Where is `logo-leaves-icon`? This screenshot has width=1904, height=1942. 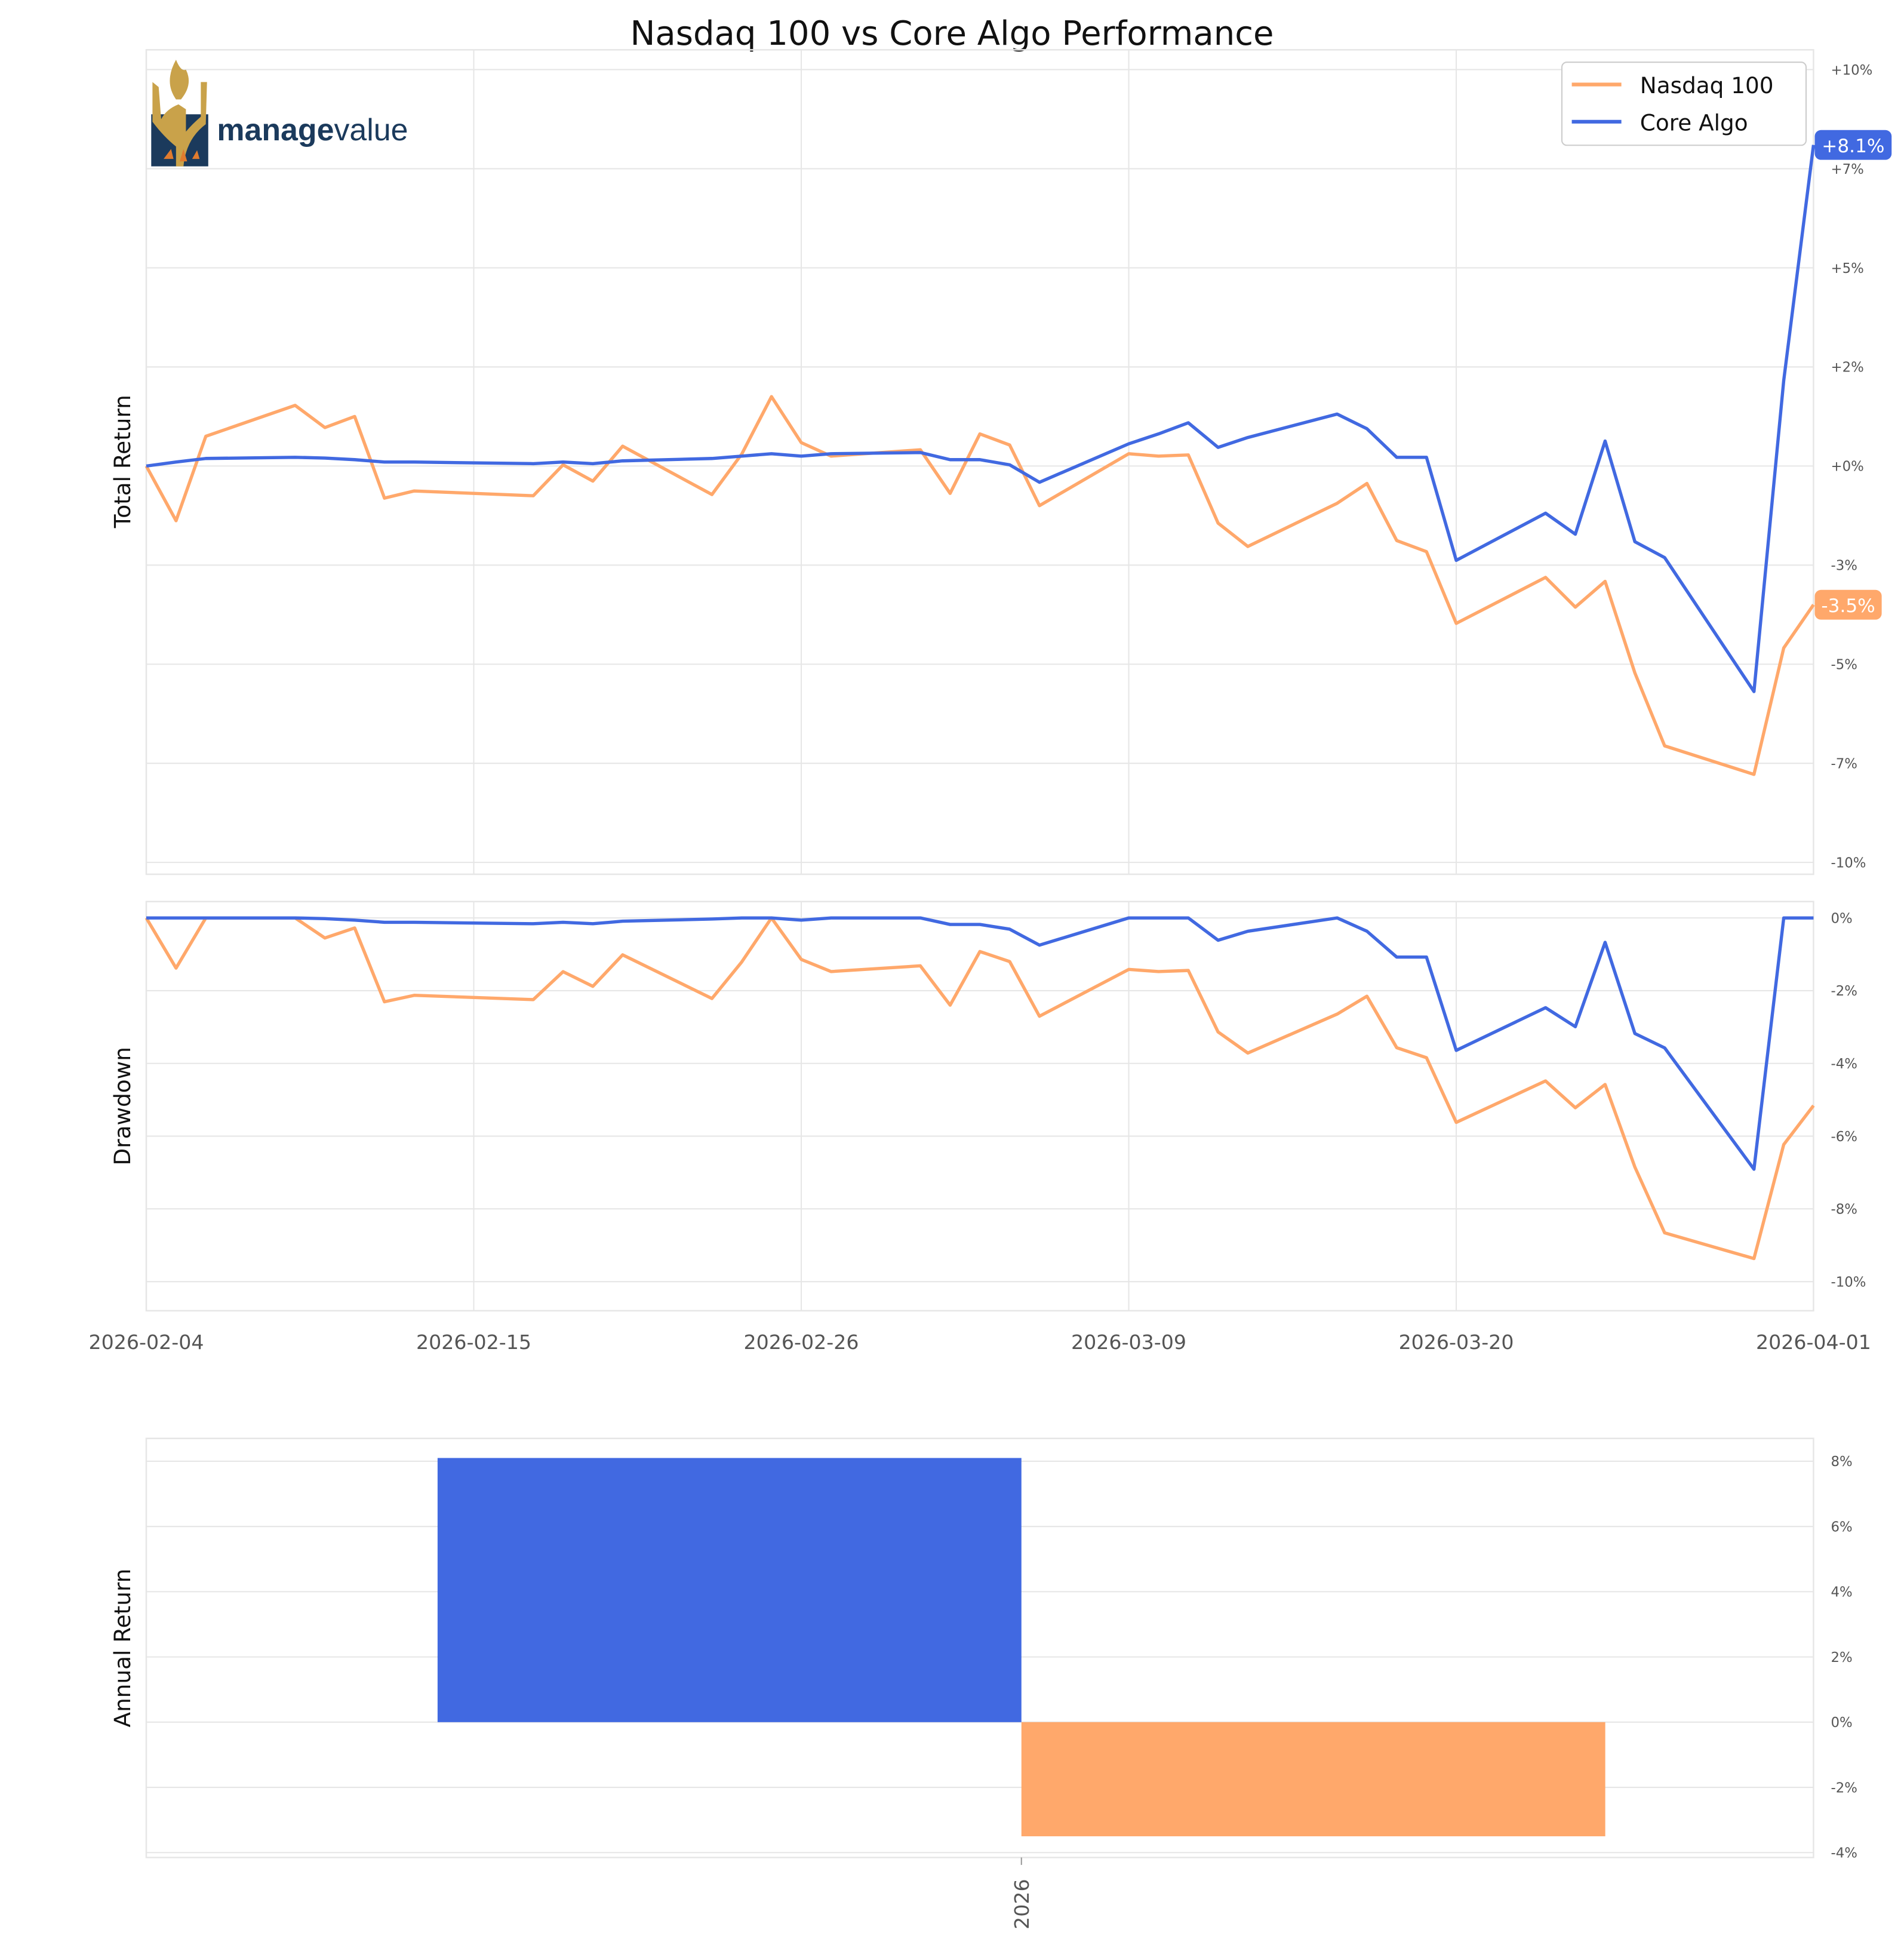 logo-leaves-icon is located at coordinates (182, 155).